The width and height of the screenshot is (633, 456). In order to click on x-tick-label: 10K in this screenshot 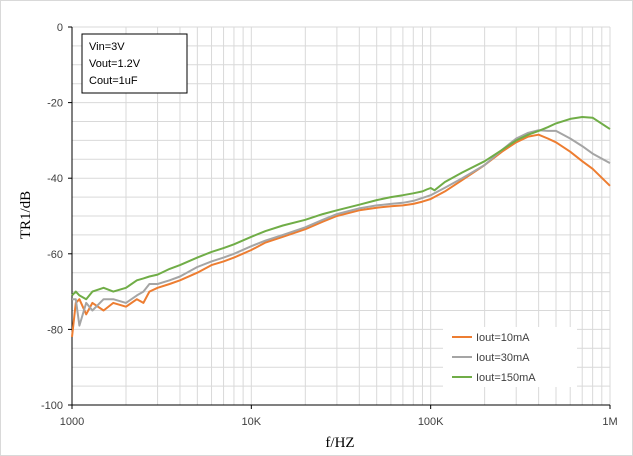, I will do `click(252, 422)`.